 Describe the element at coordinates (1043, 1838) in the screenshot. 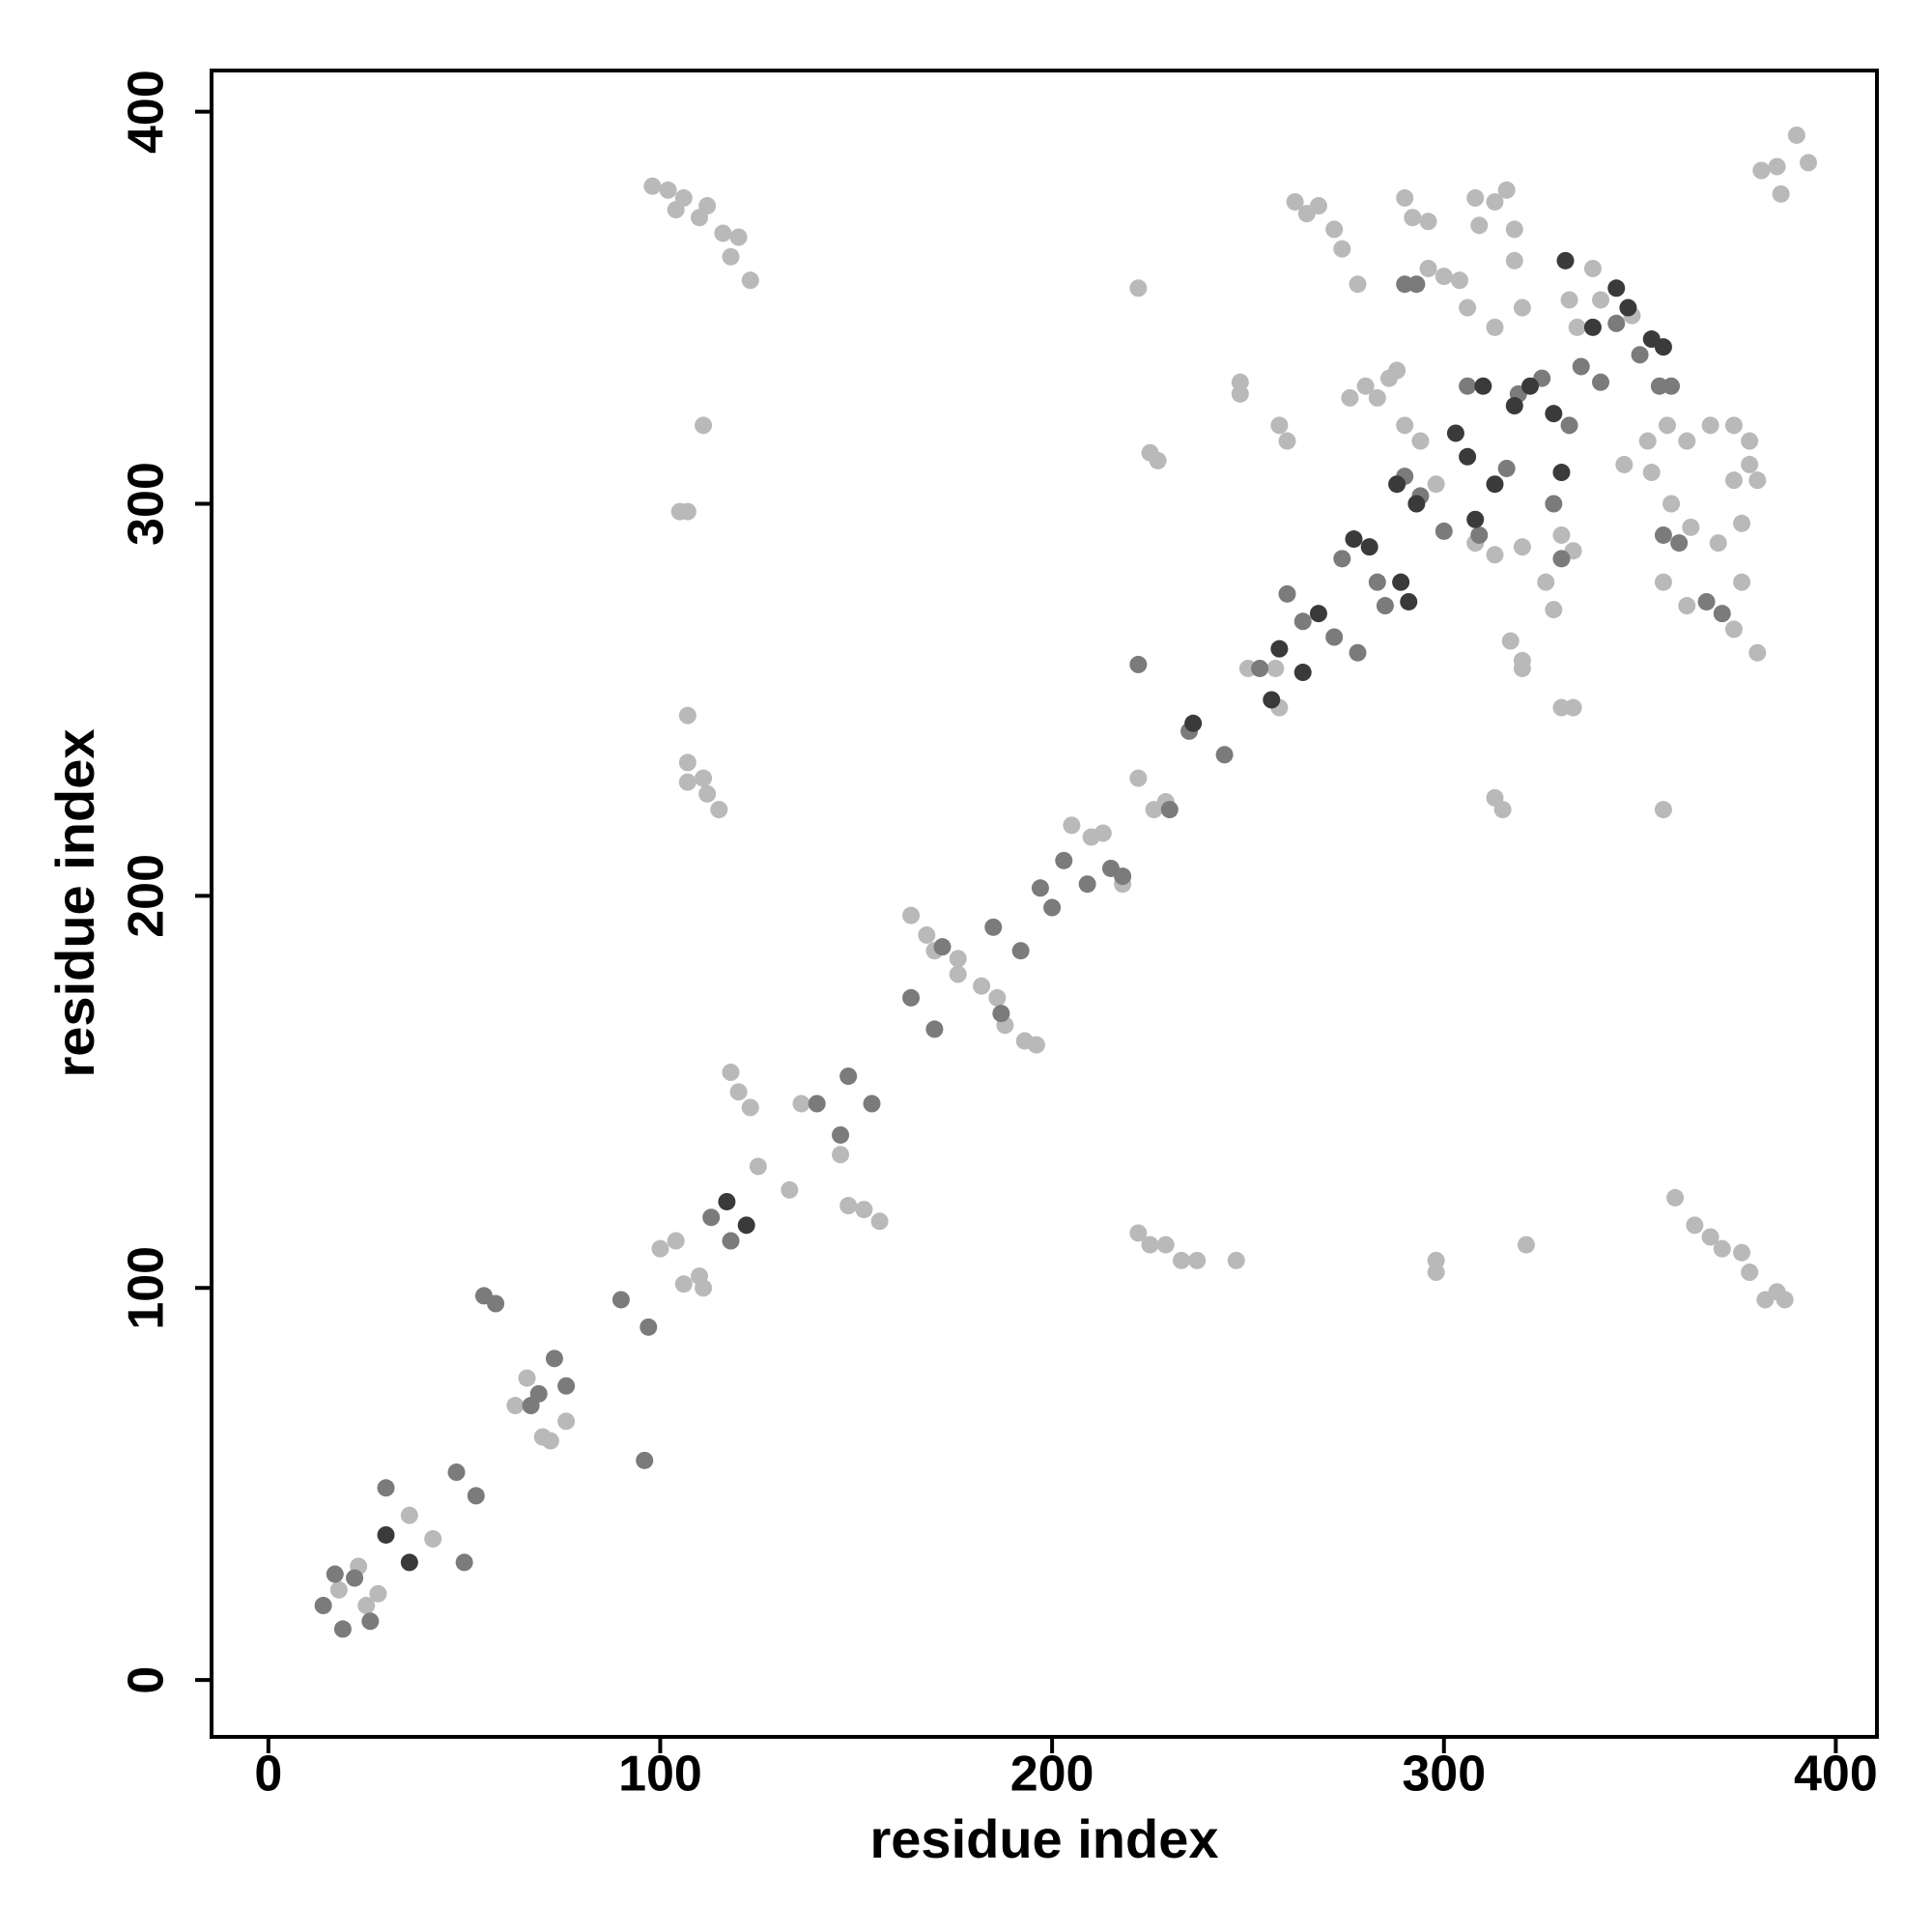

I see `x-axis-title: residue index` at that location.